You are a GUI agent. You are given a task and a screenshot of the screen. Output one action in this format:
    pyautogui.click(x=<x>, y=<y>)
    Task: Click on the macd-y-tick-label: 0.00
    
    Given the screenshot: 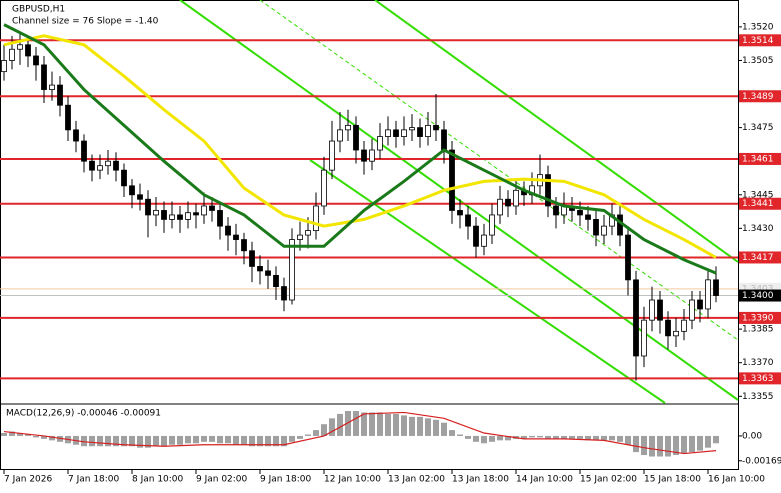 What is the action you would take?
    pyautogui.click(x=752, y=436)
    